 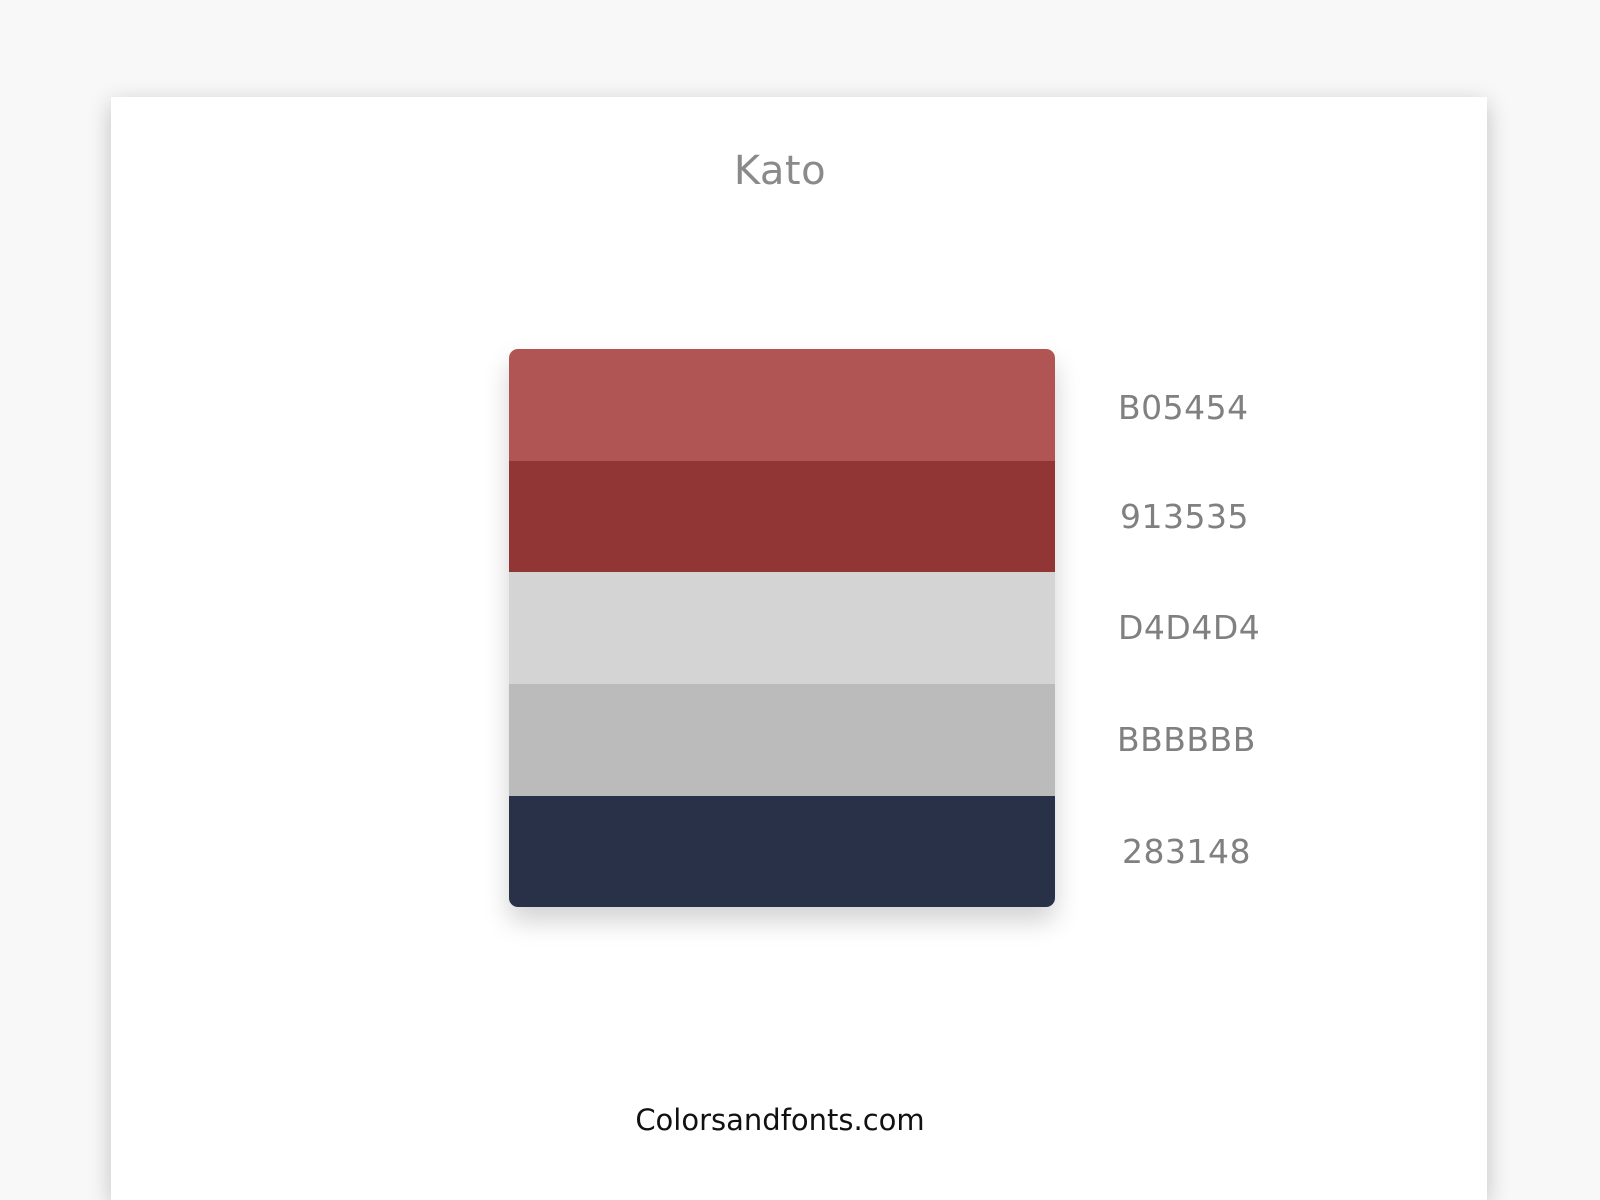 I want to click on hex-label: B05454, so click(x=1183, y=407).